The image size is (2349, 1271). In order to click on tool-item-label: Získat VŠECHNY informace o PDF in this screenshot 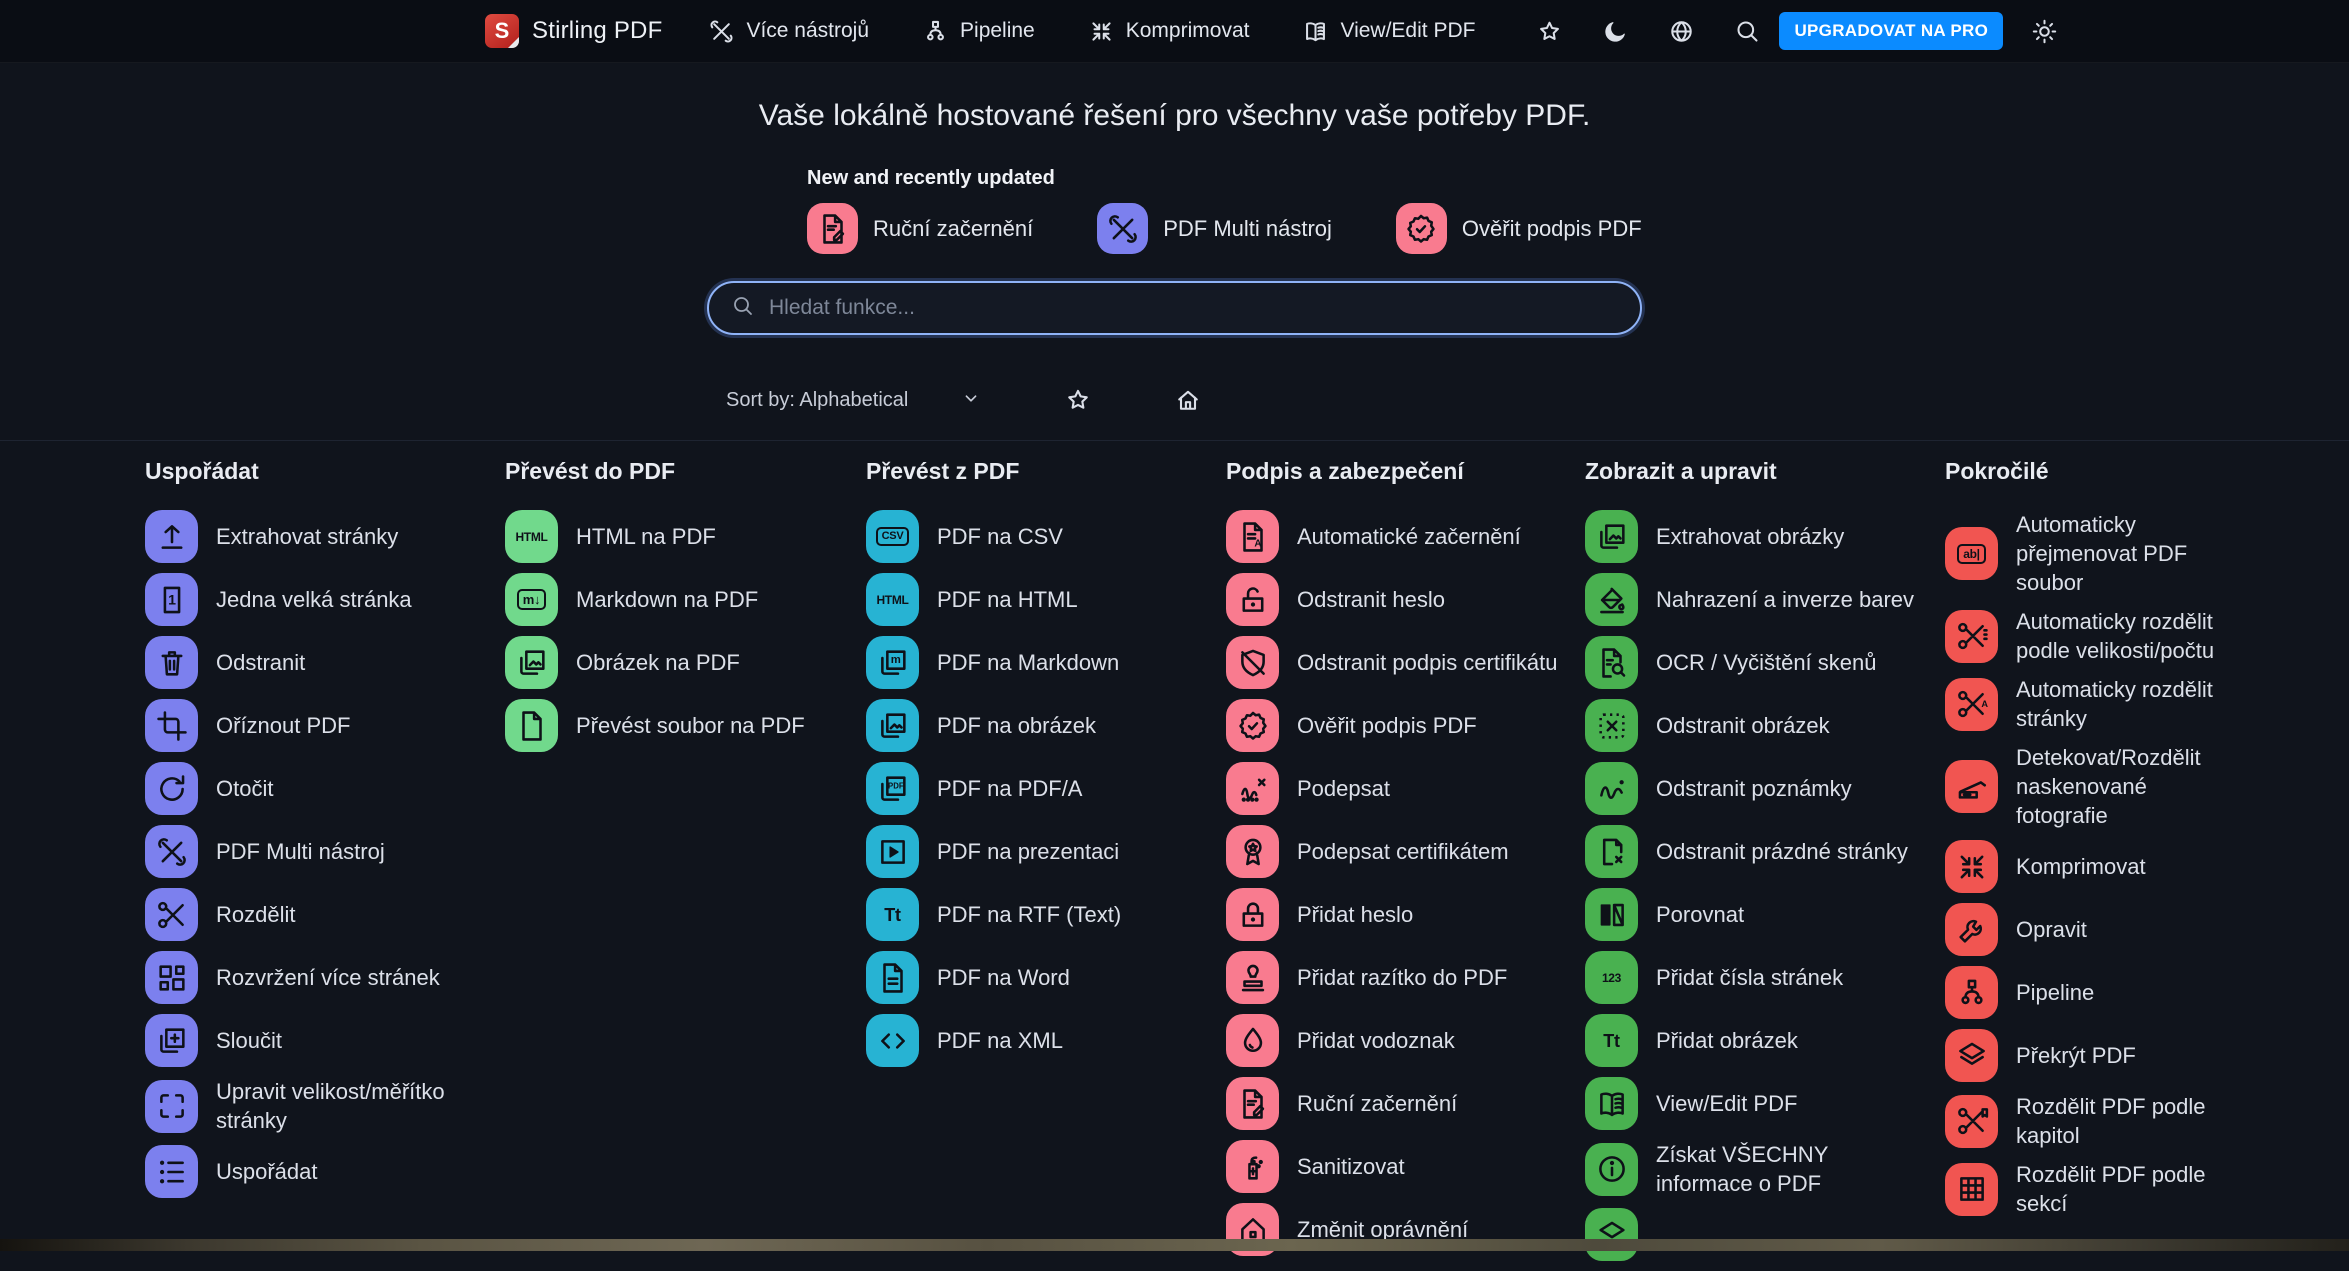, I will do `click(1742, 1169)`.